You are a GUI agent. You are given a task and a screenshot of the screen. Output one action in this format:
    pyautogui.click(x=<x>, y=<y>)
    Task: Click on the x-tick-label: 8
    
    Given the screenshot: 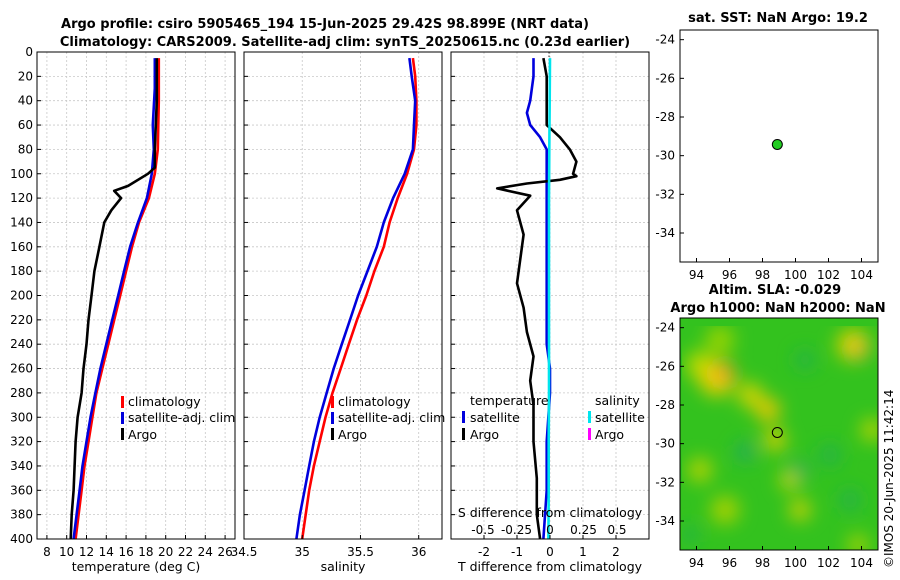 What is the action you would take?
    pyautogui.click(x=47, y=552)
    